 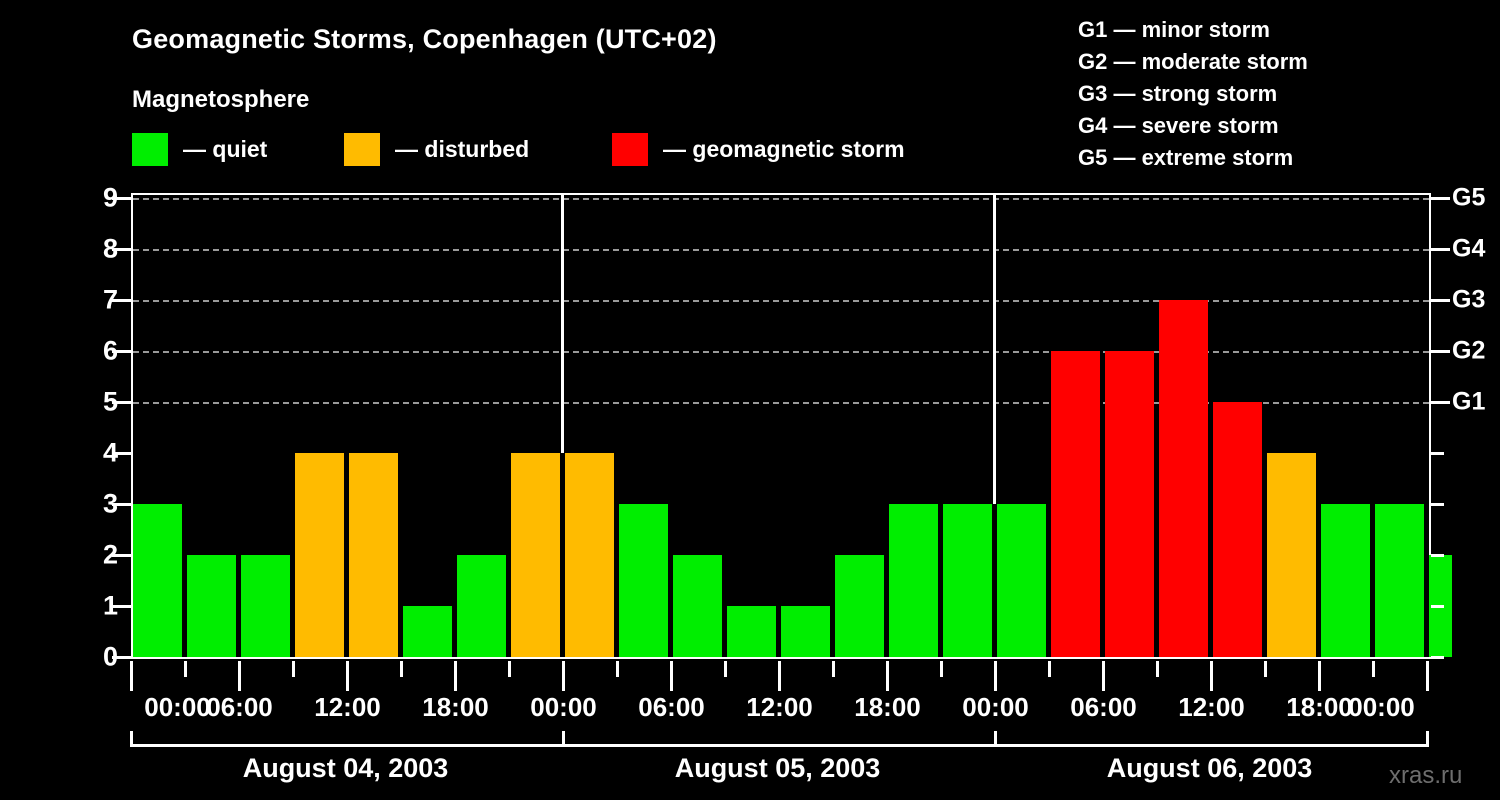 I want to click on legend-item-0: — quiet, so click(x=199, y=149).